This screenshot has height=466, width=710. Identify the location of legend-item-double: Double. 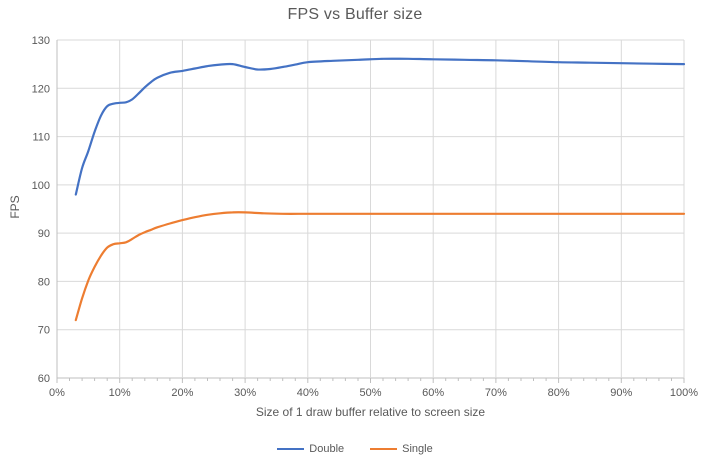
(310, 449).